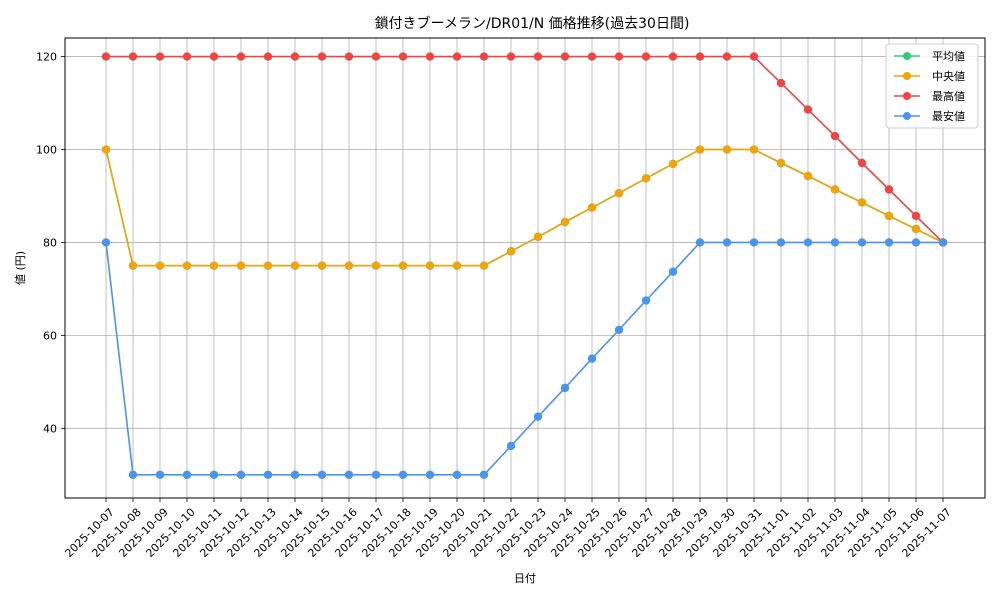  Describe the element at coordinates (948, 116) in the screenshot. I see `legend-label: 最安値` at that location.